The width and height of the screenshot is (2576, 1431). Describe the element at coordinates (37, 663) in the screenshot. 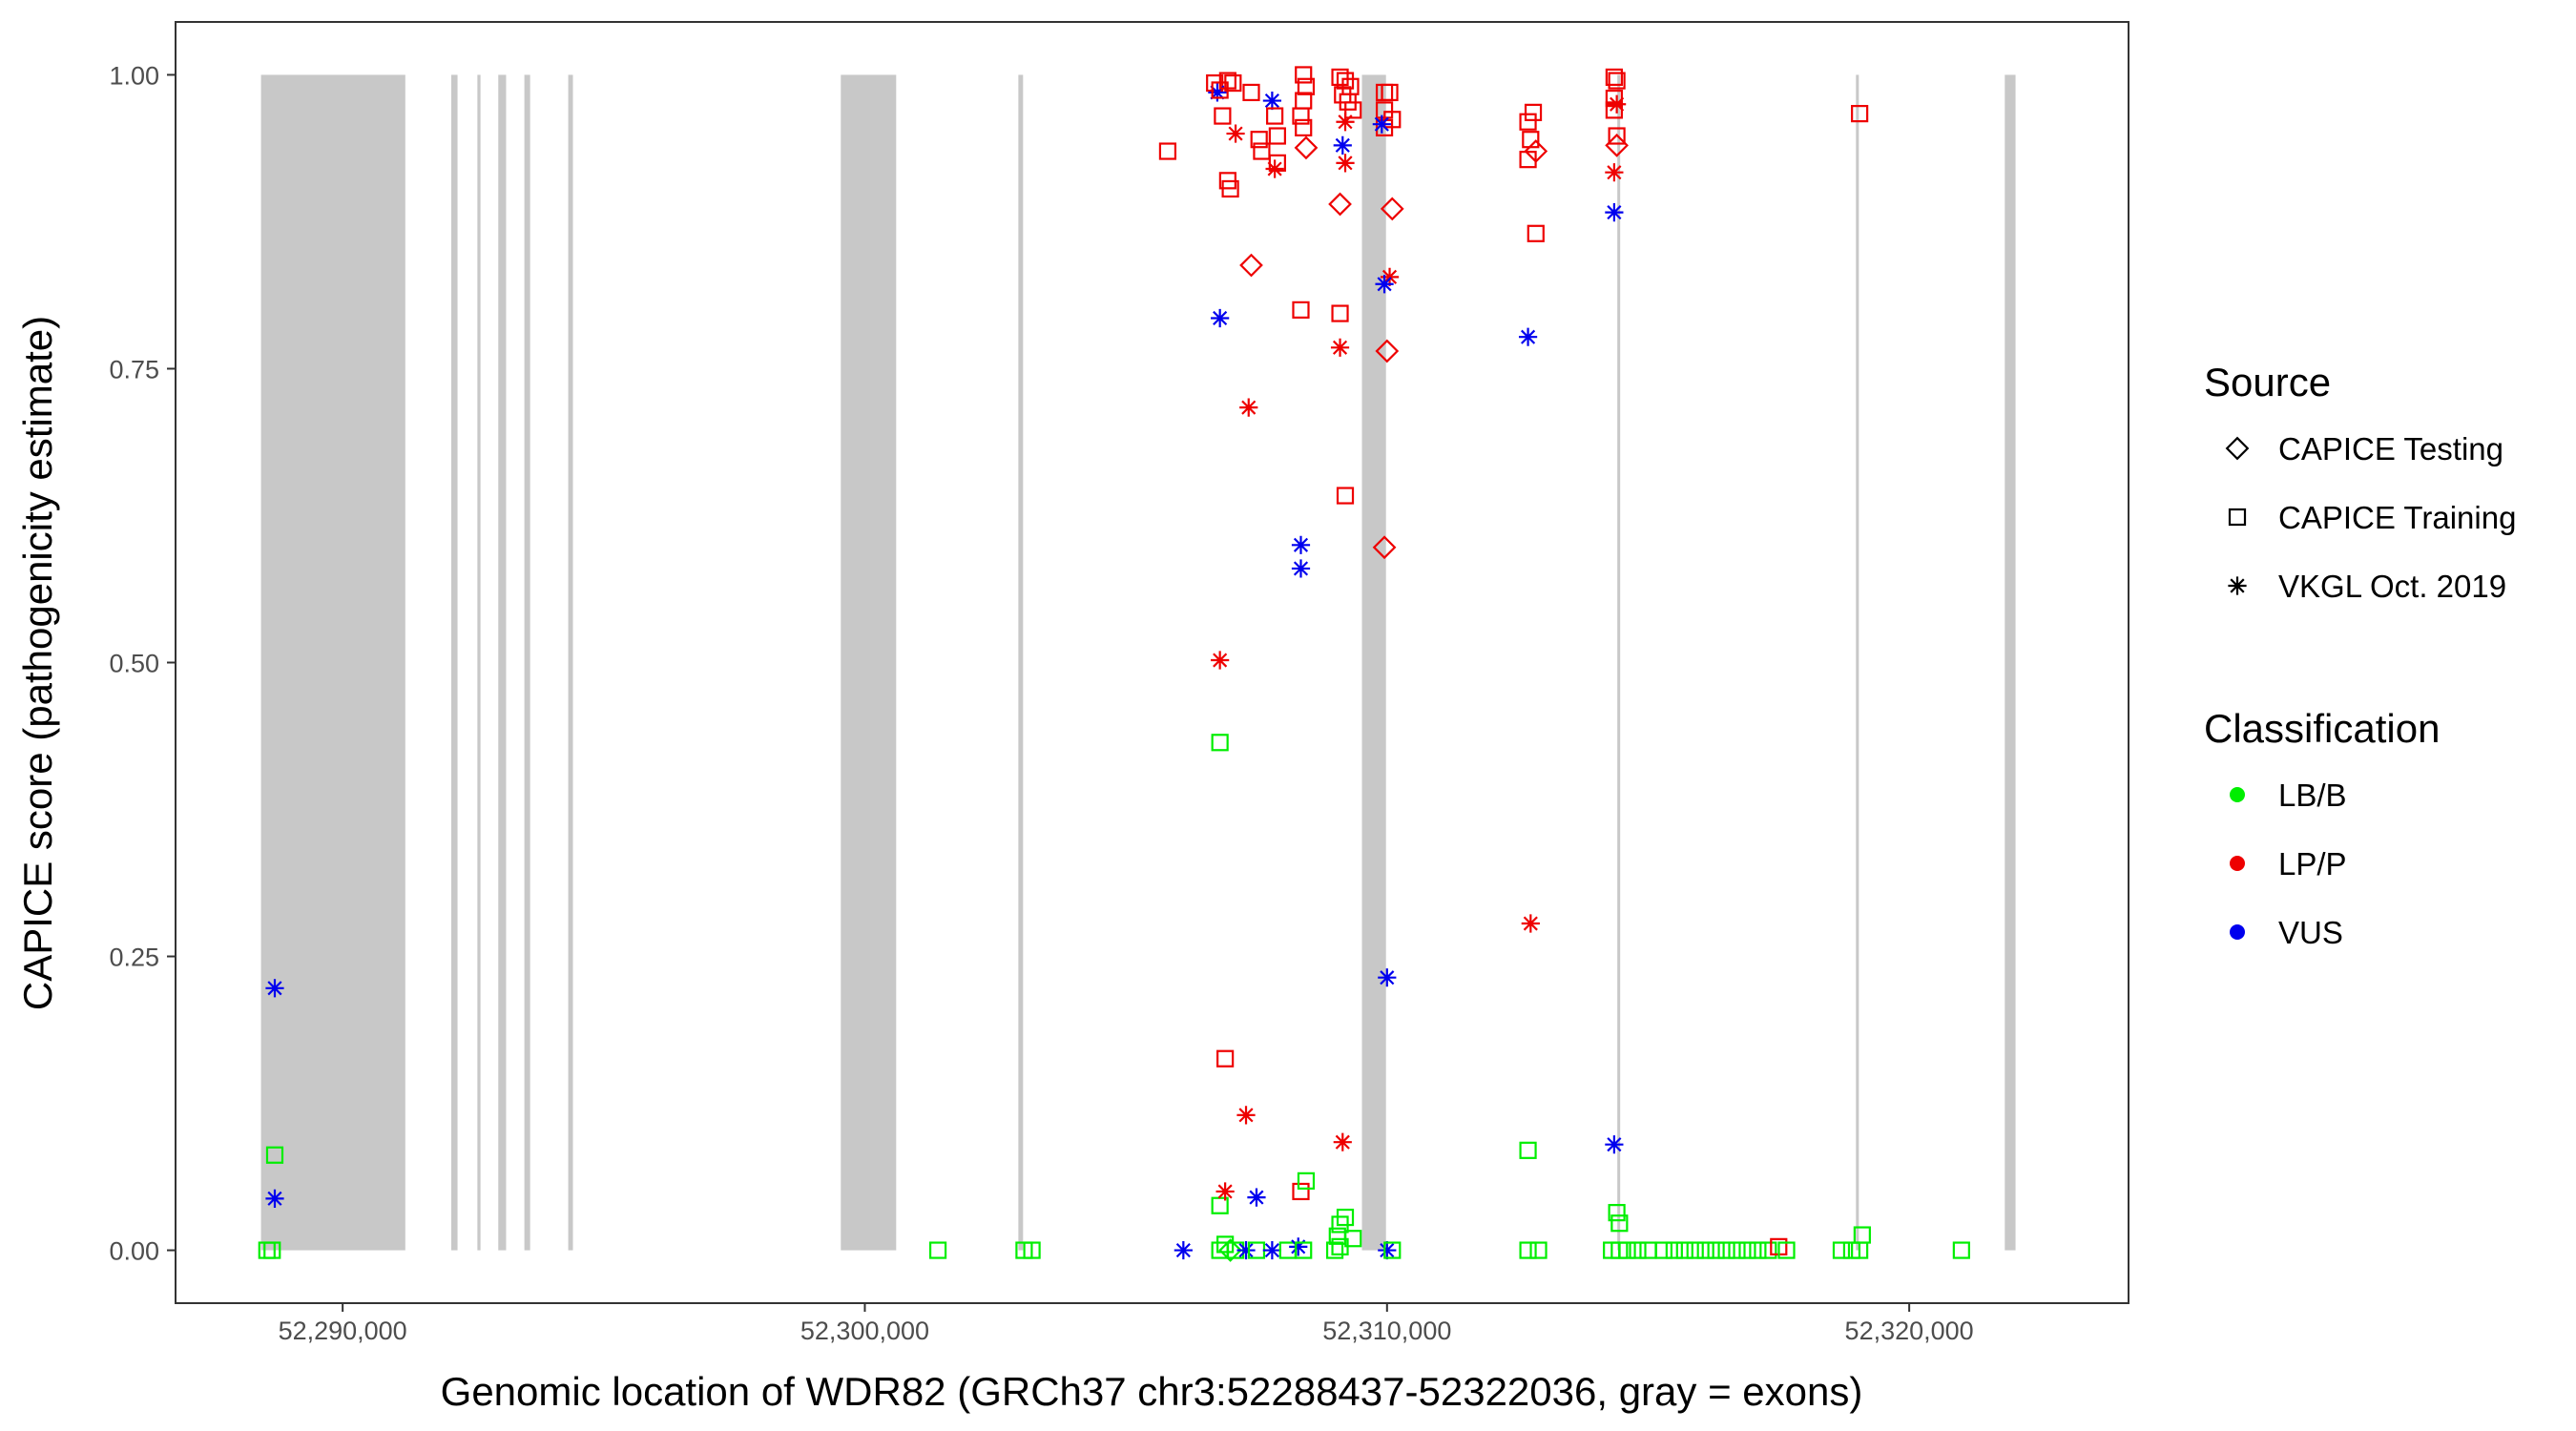

I see `y-axis-title: CAPICE score (pathogenicity estimate)` at that location.